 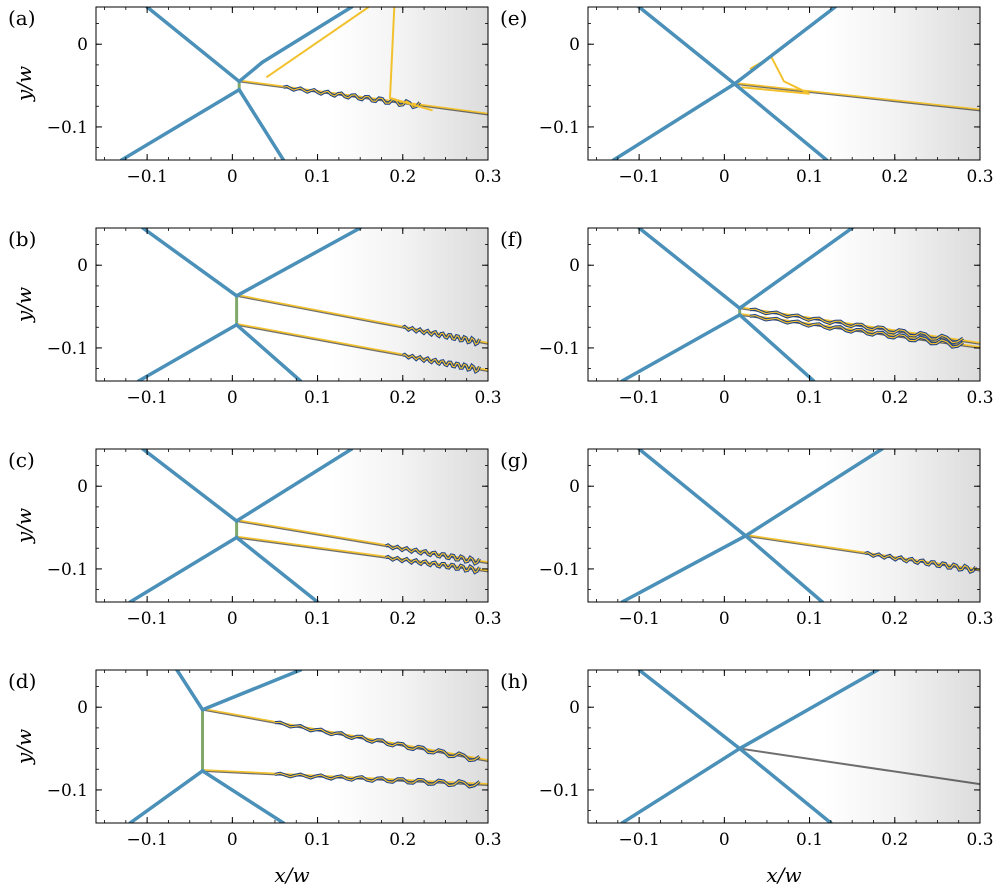 What do you see at coordinates (22, 681) in the screenshot?
I see `panel-label: (d)` at bounding box center [22, 681].